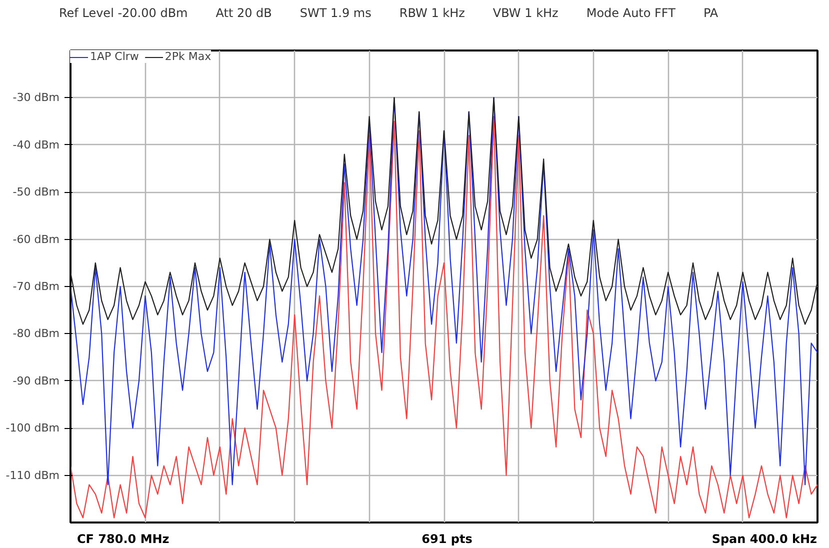 The image size is (829, 548). I want to click on text: Ref Level -20.00 dBm, so click(123, 13).